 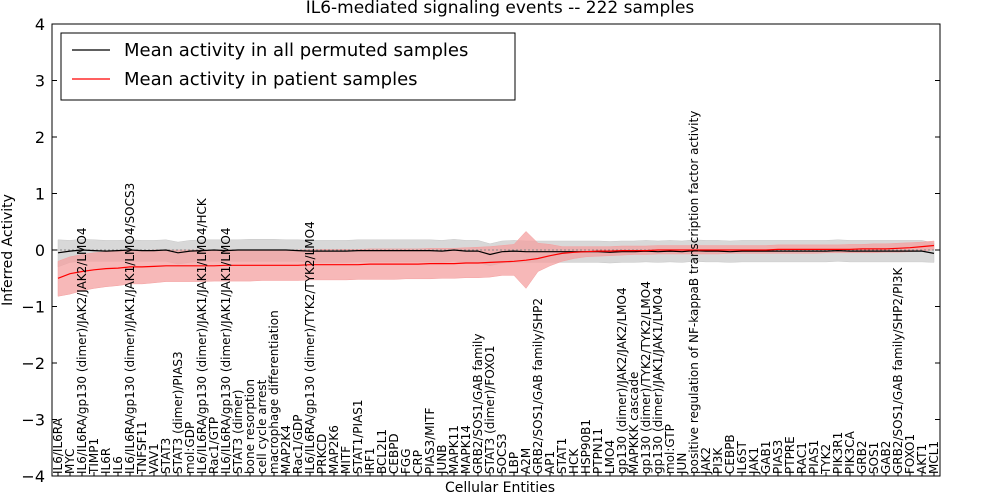 I want to click on y-tick-label: 1, so click(x=40, y=194).